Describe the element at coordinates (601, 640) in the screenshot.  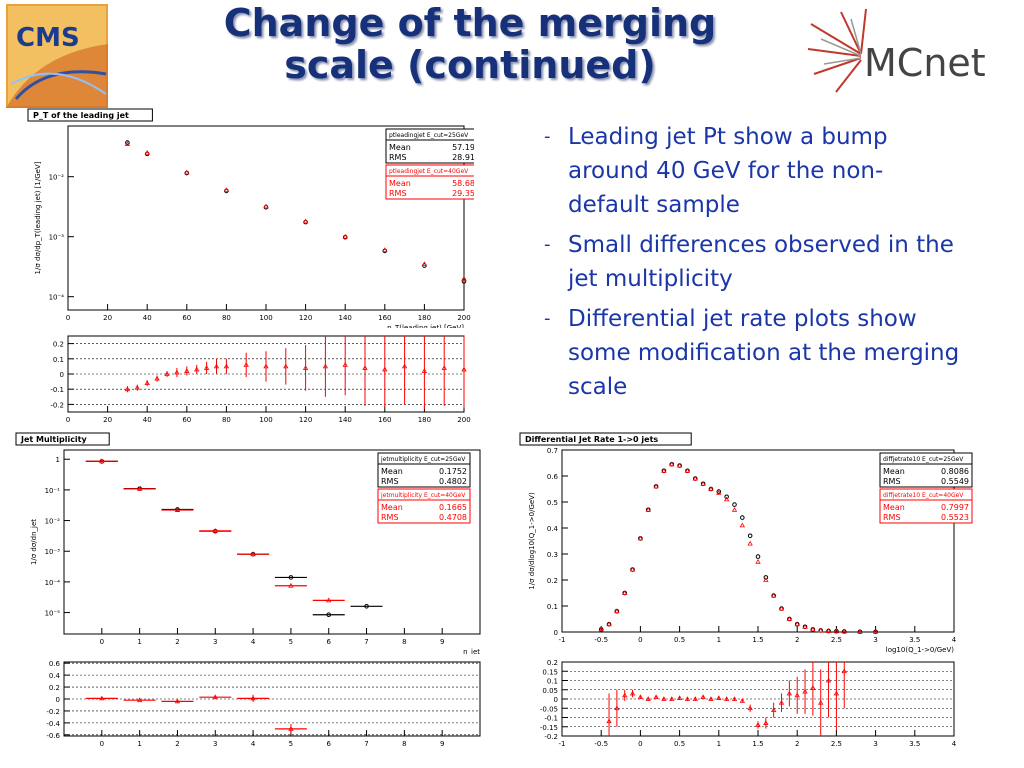
I see `x-tick-label: -0.5` at that location.